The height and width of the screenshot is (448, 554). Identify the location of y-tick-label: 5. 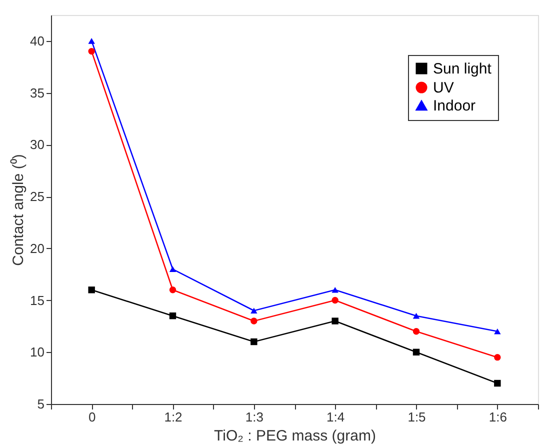
(40, 404).